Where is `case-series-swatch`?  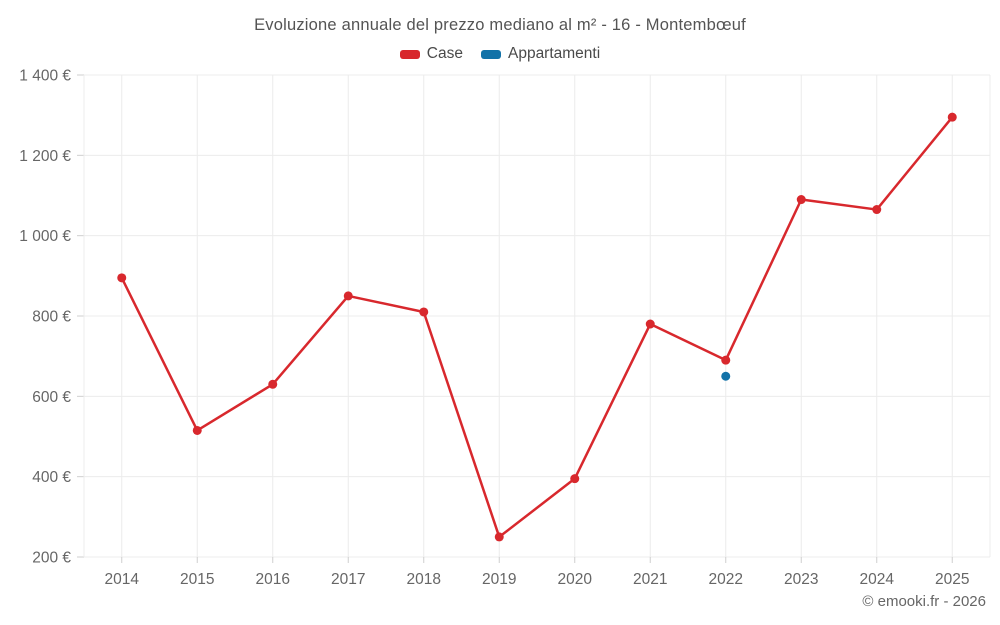 case-series-swatch is located at coordinates (409, 54).